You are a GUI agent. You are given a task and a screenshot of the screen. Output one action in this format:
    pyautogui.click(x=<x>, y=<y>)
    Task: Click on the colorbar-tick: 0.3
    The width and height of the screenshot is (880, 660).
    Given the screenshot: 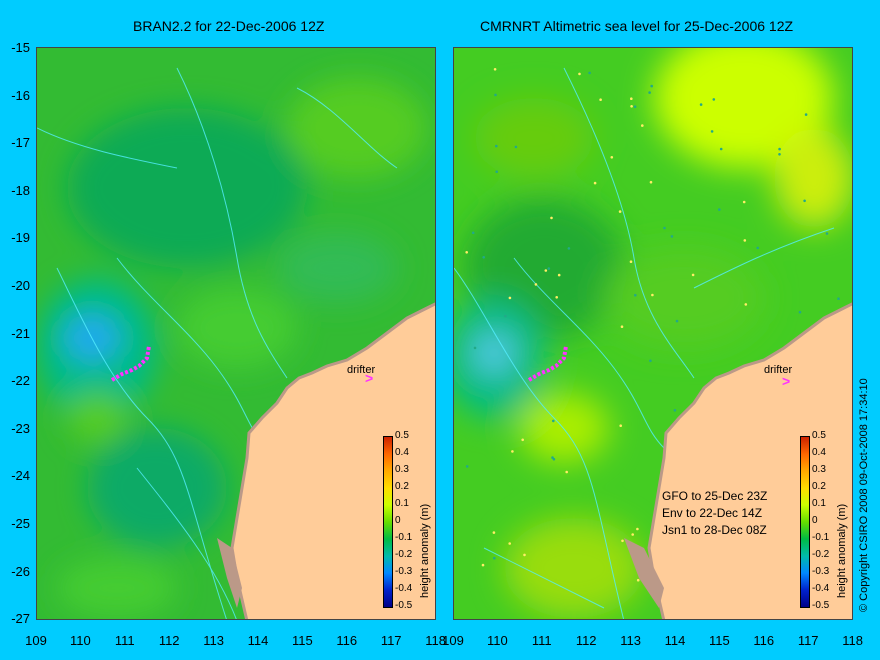 What is the action you would take?
    pyautogui.click(x=819, y=469)
    